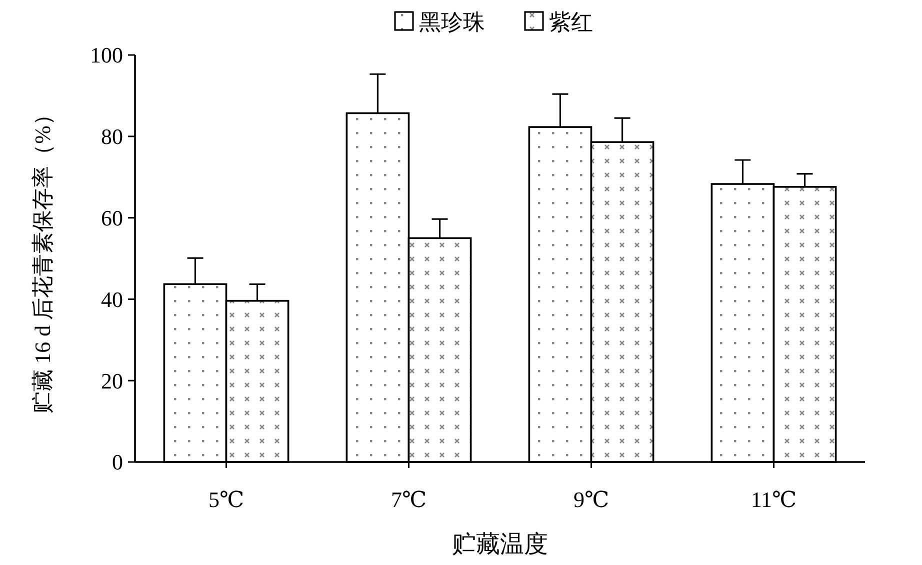 The height and width of the screenshot is (565, 922). I want to click on y-tick-label: 60, so click(112, 218).